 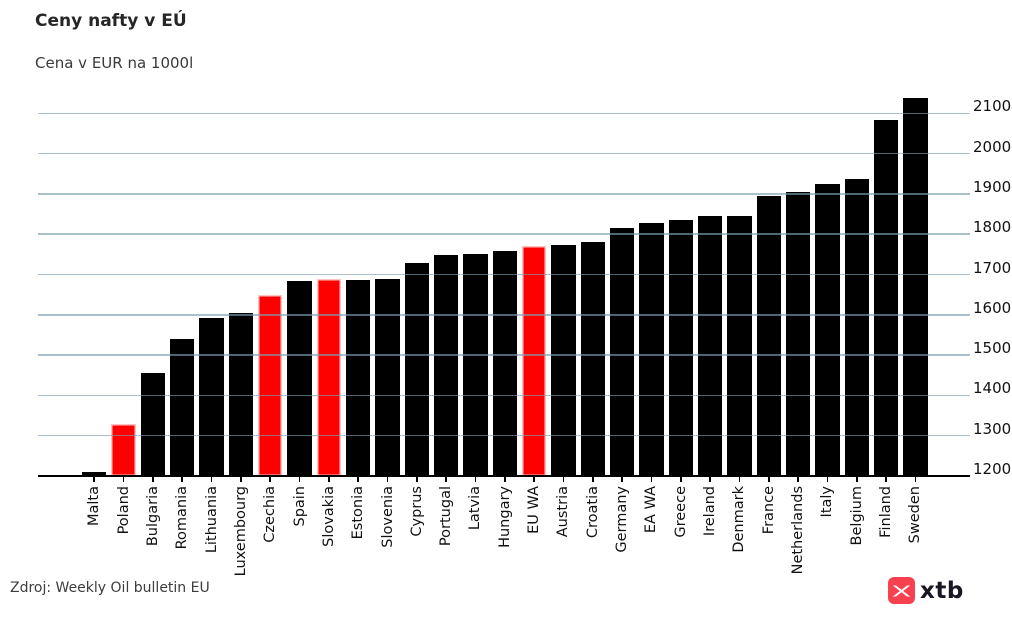 I want to click on bar-croatia, so click(x=593, y=359).